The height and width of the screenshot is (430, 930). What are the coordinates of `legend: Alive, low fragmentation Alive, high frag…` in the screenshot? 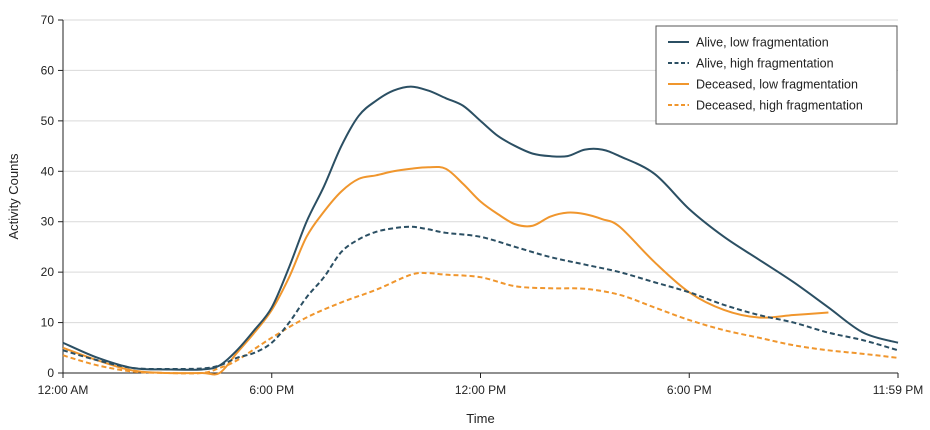 It's located at (776, 75).